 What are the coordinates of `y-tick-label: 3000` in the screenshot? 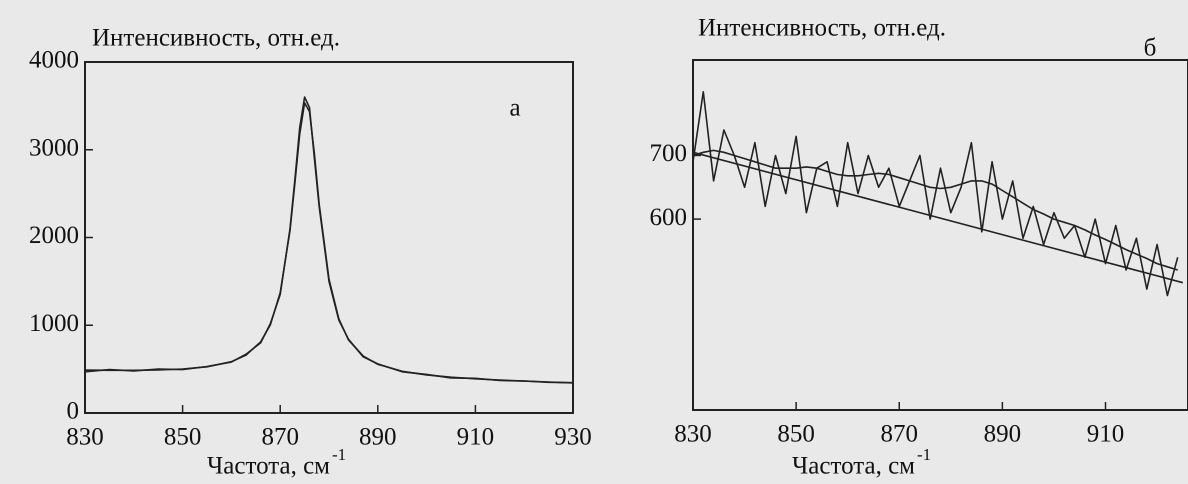 It's located at (54, 147).